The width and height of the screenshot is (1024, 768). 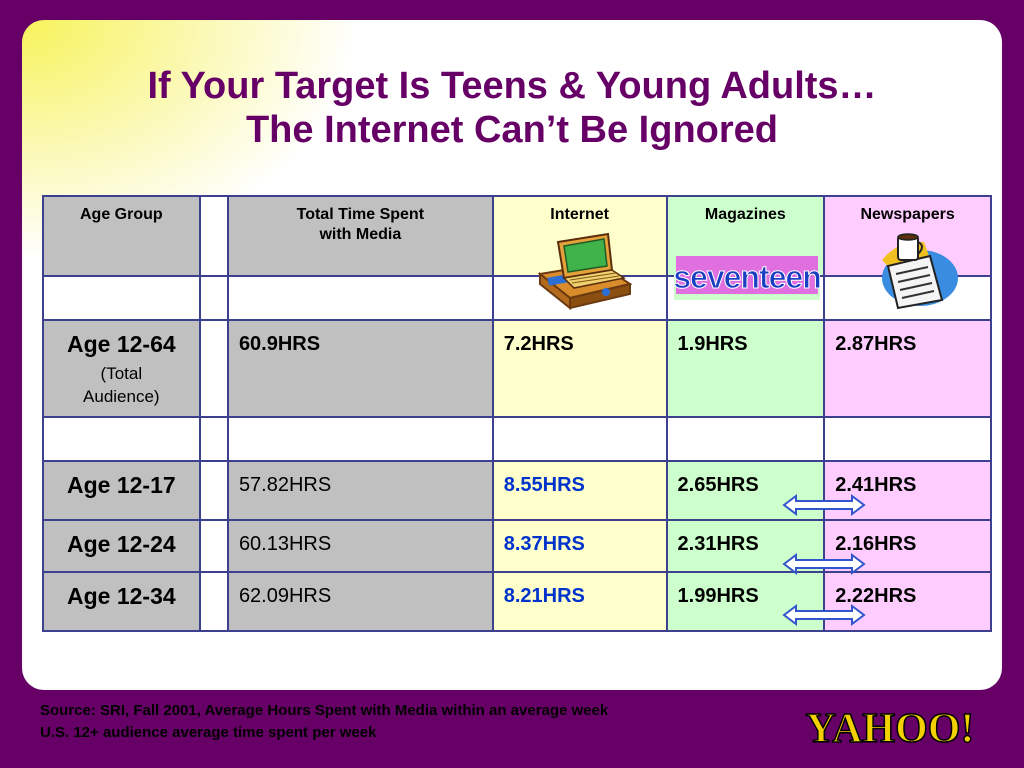 What do you see at coordinates (579, 546) in the screenshot?
I see `internet-cell: 8.37HRS` at bounding box center [579, 546].